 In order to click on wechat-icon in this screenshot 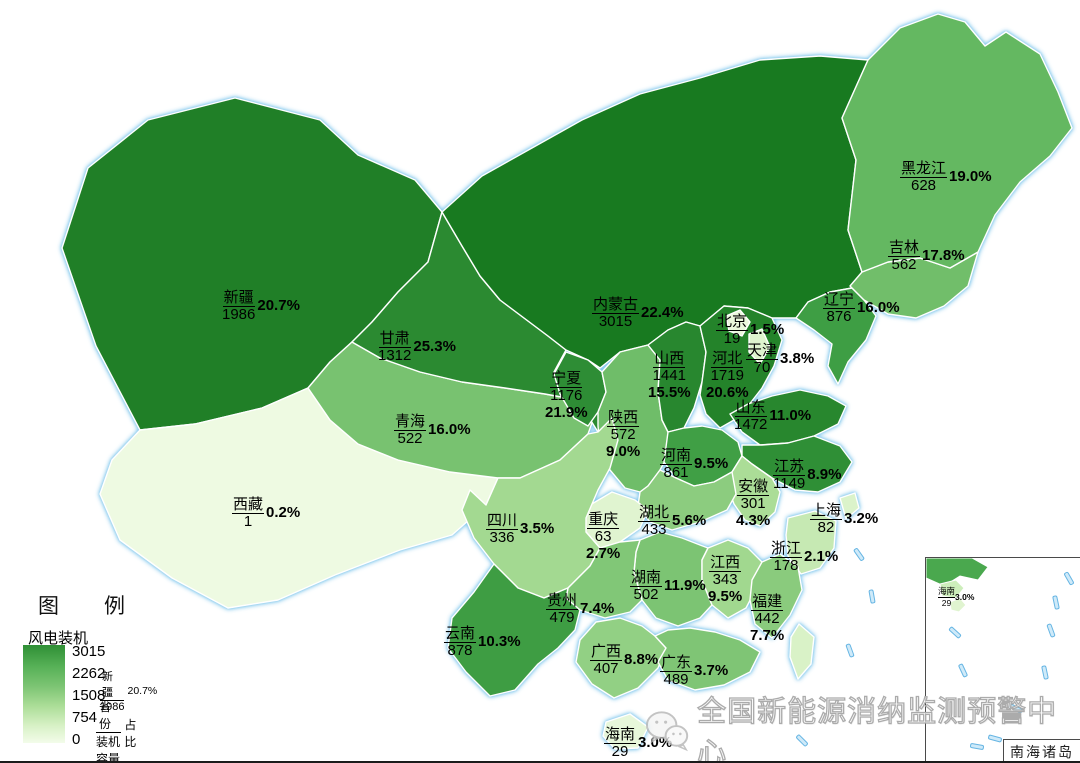, I will do `click(667, 731)`.